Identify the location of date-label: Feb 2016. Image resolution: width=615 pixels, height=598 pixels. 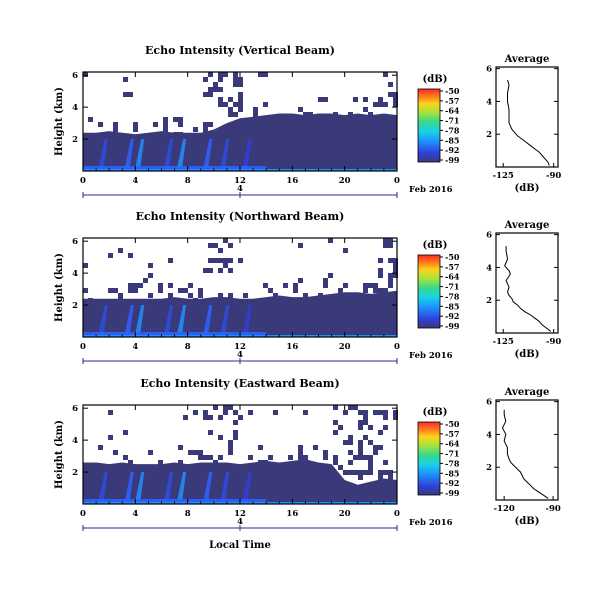
(431, 356).